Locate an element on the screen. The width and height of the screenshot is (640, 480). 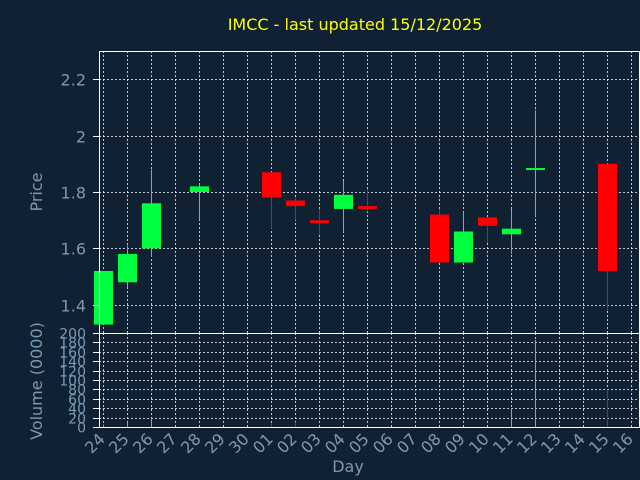
volume-tick-label: 160 is located at coordinates (72, 354).